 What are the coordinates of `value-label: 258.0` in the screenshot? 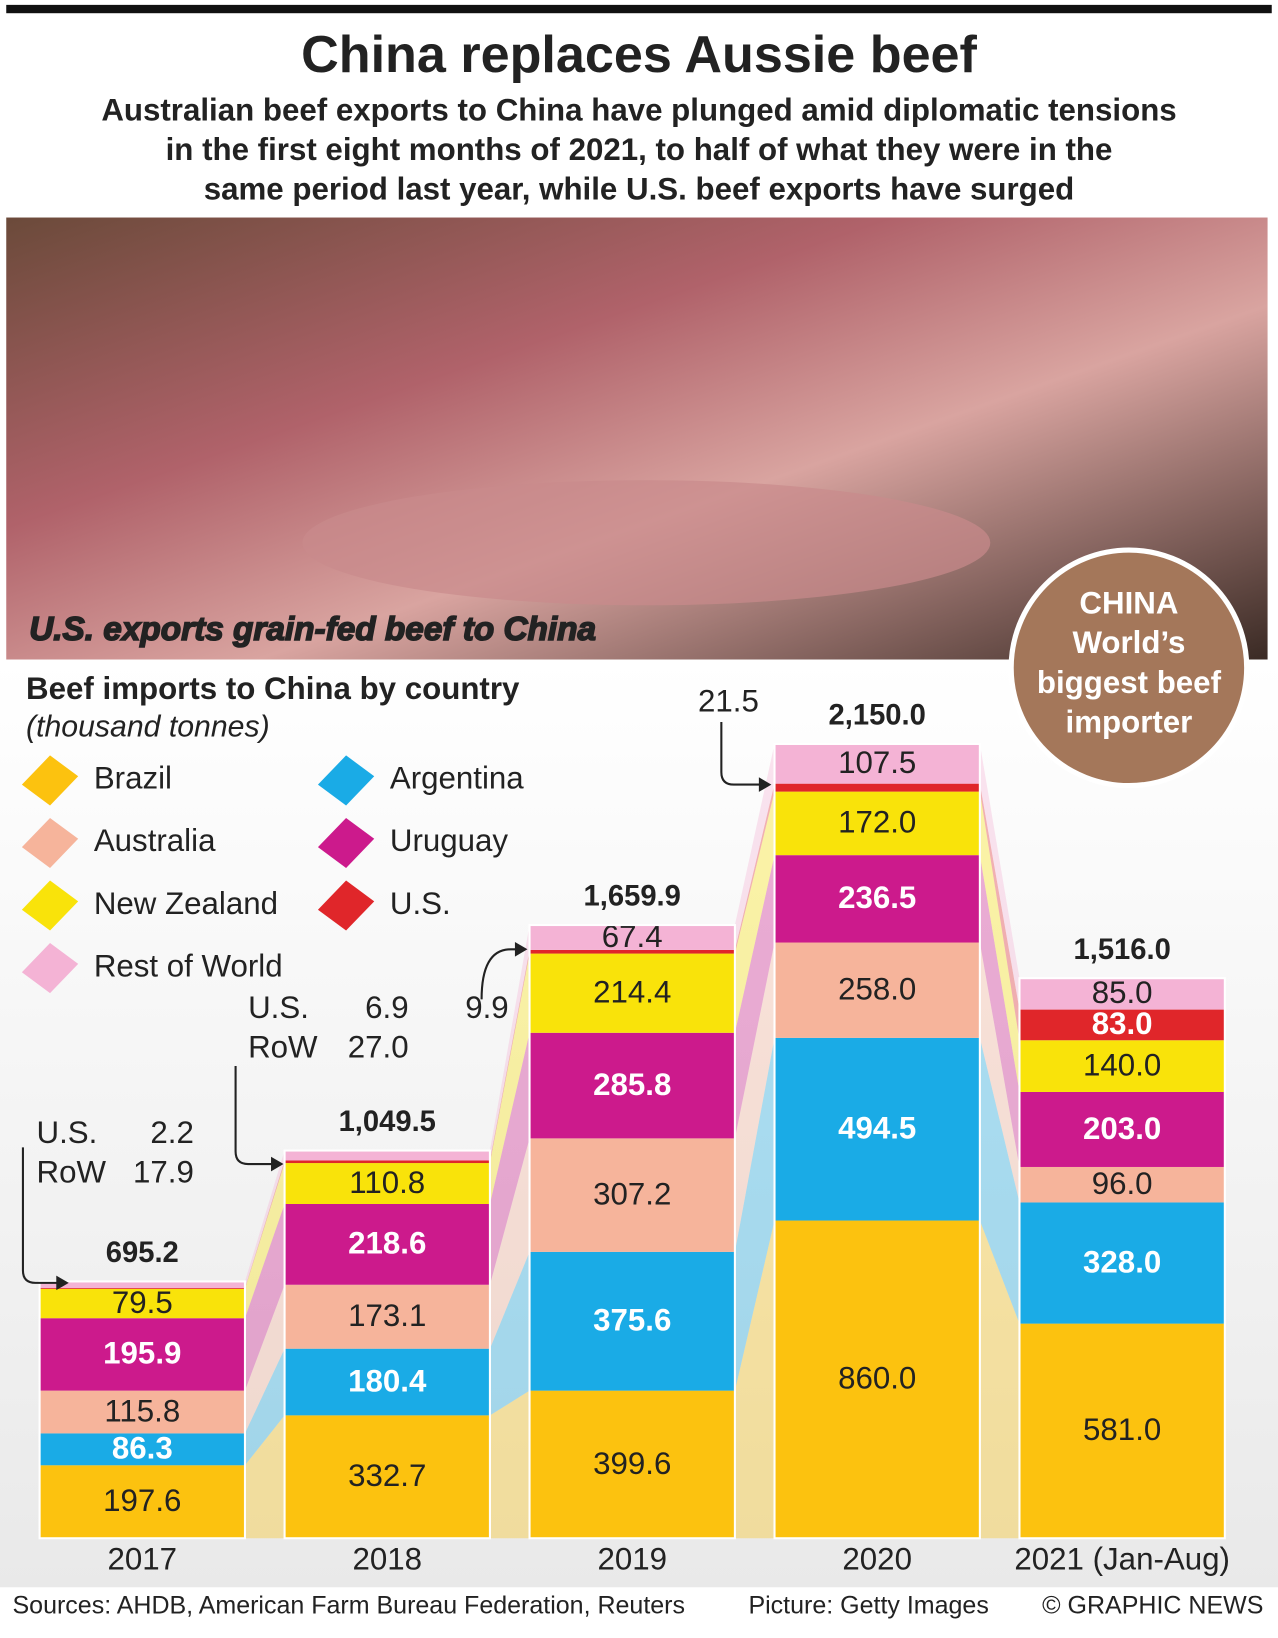 It's located at (877, 988).